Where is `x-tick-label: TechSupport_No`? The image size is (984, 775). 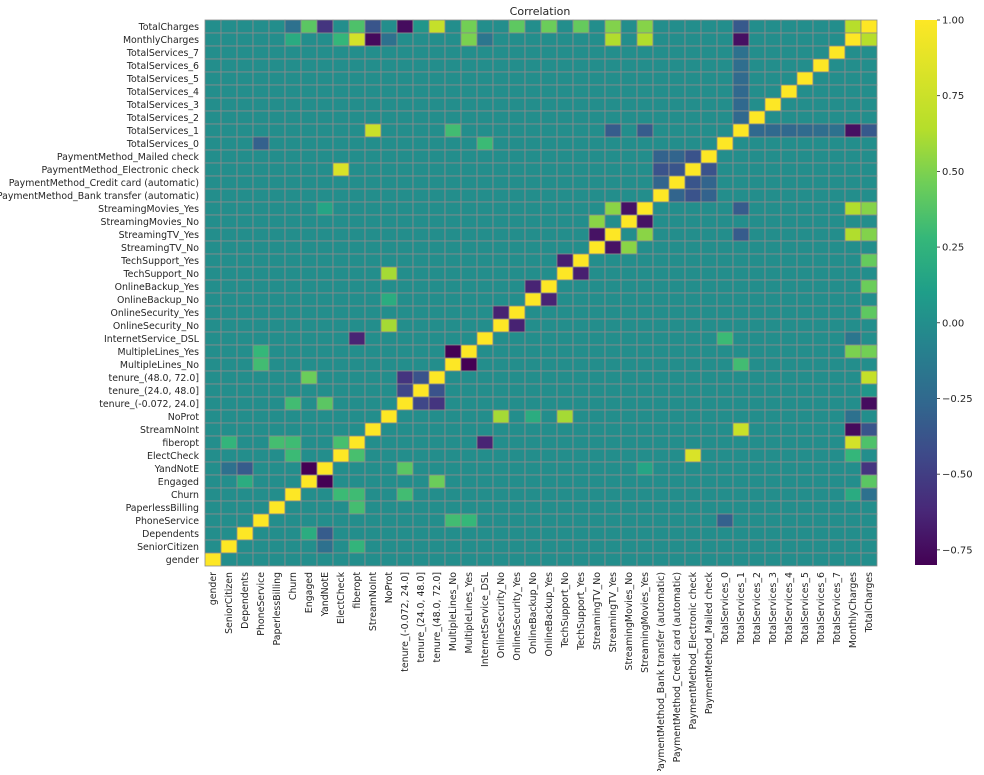
x-tick-label: TechSupport_No is located at coordinates (565, 610).